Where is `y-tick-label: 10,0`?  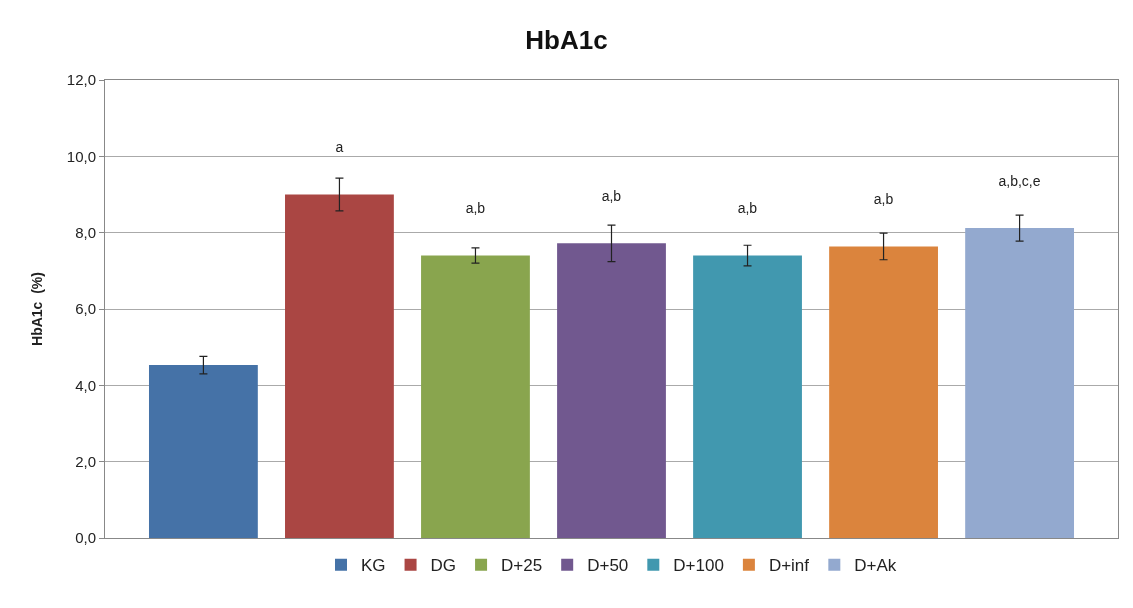
y-tick-label: 10,0 is located at coordinates (81, 156).